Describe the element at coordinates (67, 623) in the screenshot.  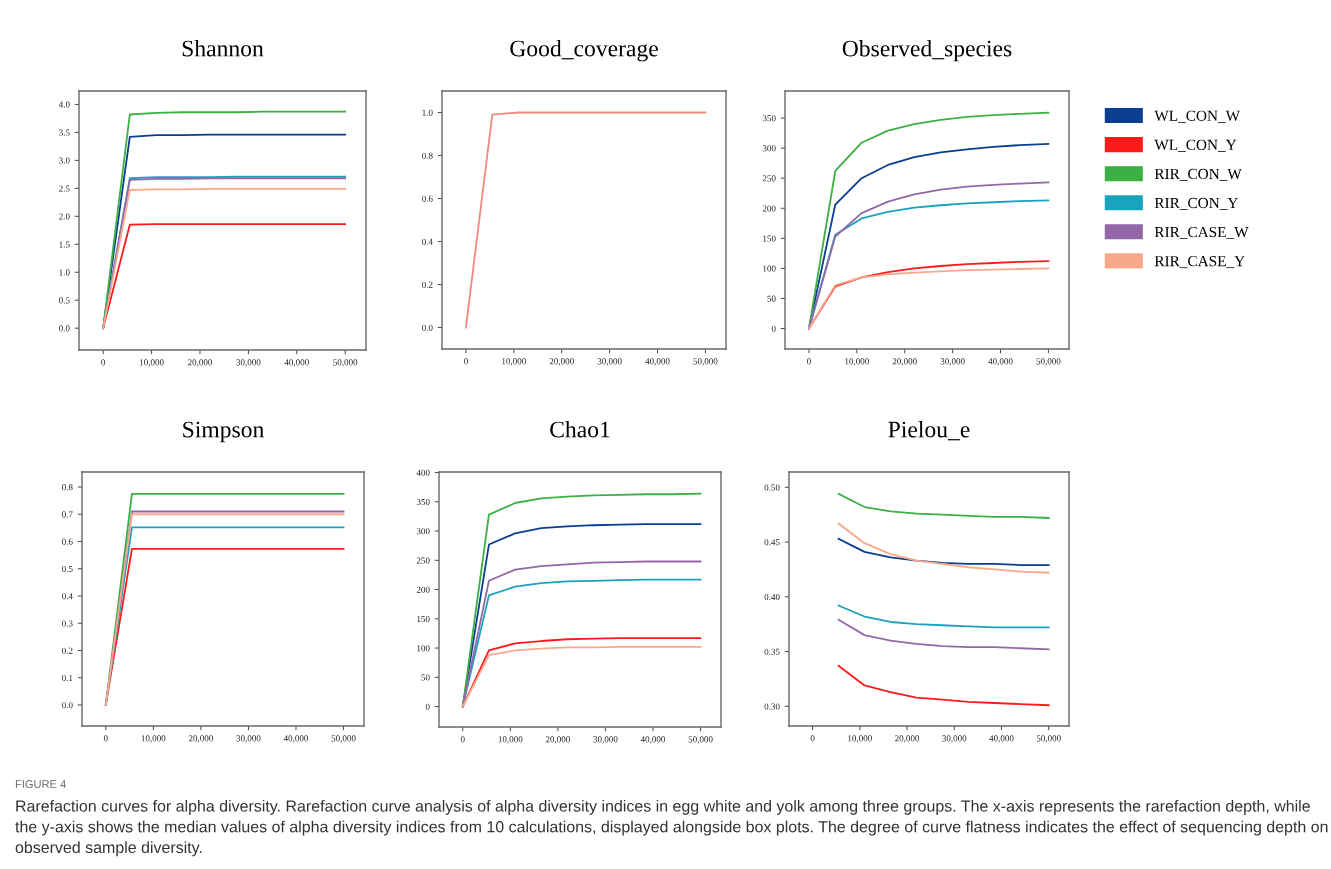
I see `y-tick-label: 0.3` at that location.